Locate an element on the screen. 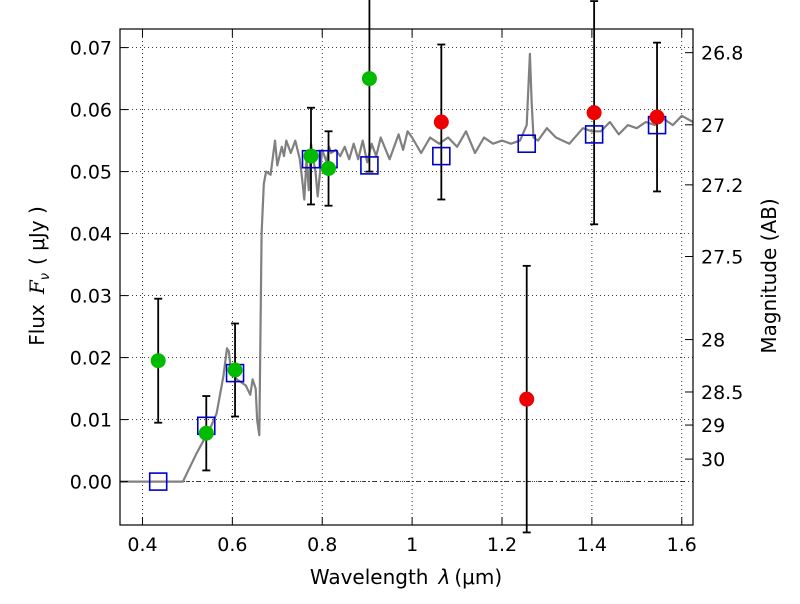 This screenshot has width=800, height=604. y2-tick-label: 29 is located at coordinates (713, 426).